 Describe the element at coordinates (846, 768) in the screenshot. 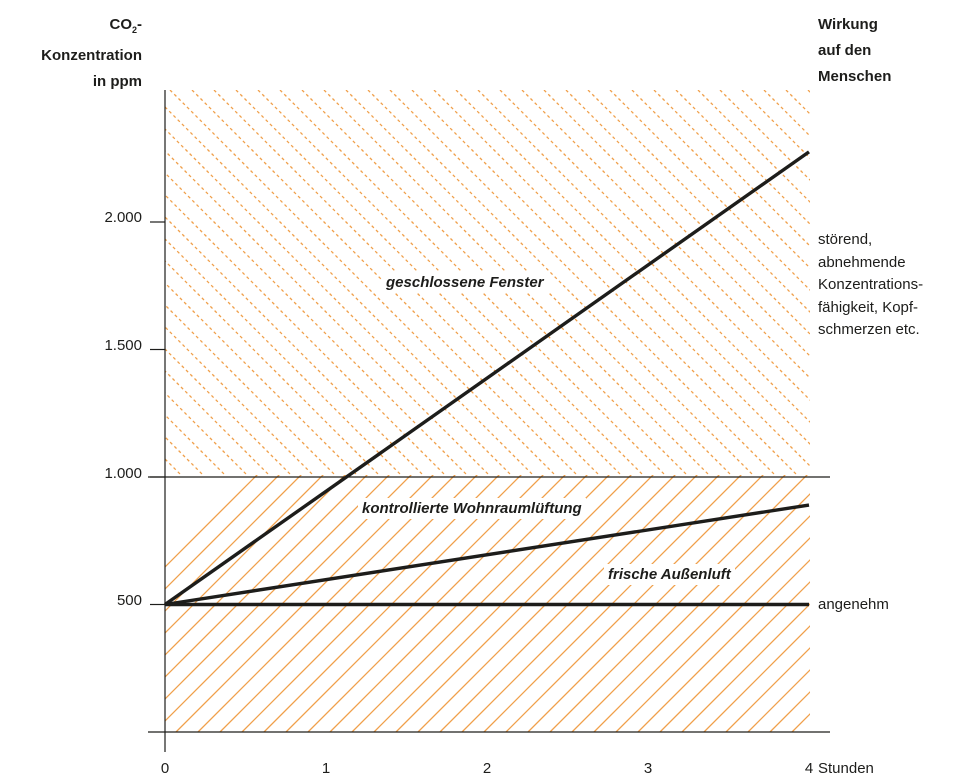

I see `x-axis-label: Stunden` at that location.